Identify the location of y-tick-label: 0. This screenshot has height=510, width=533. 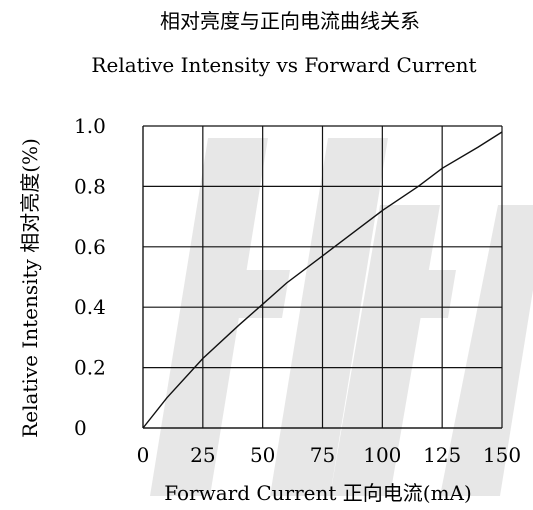
(80, 428).